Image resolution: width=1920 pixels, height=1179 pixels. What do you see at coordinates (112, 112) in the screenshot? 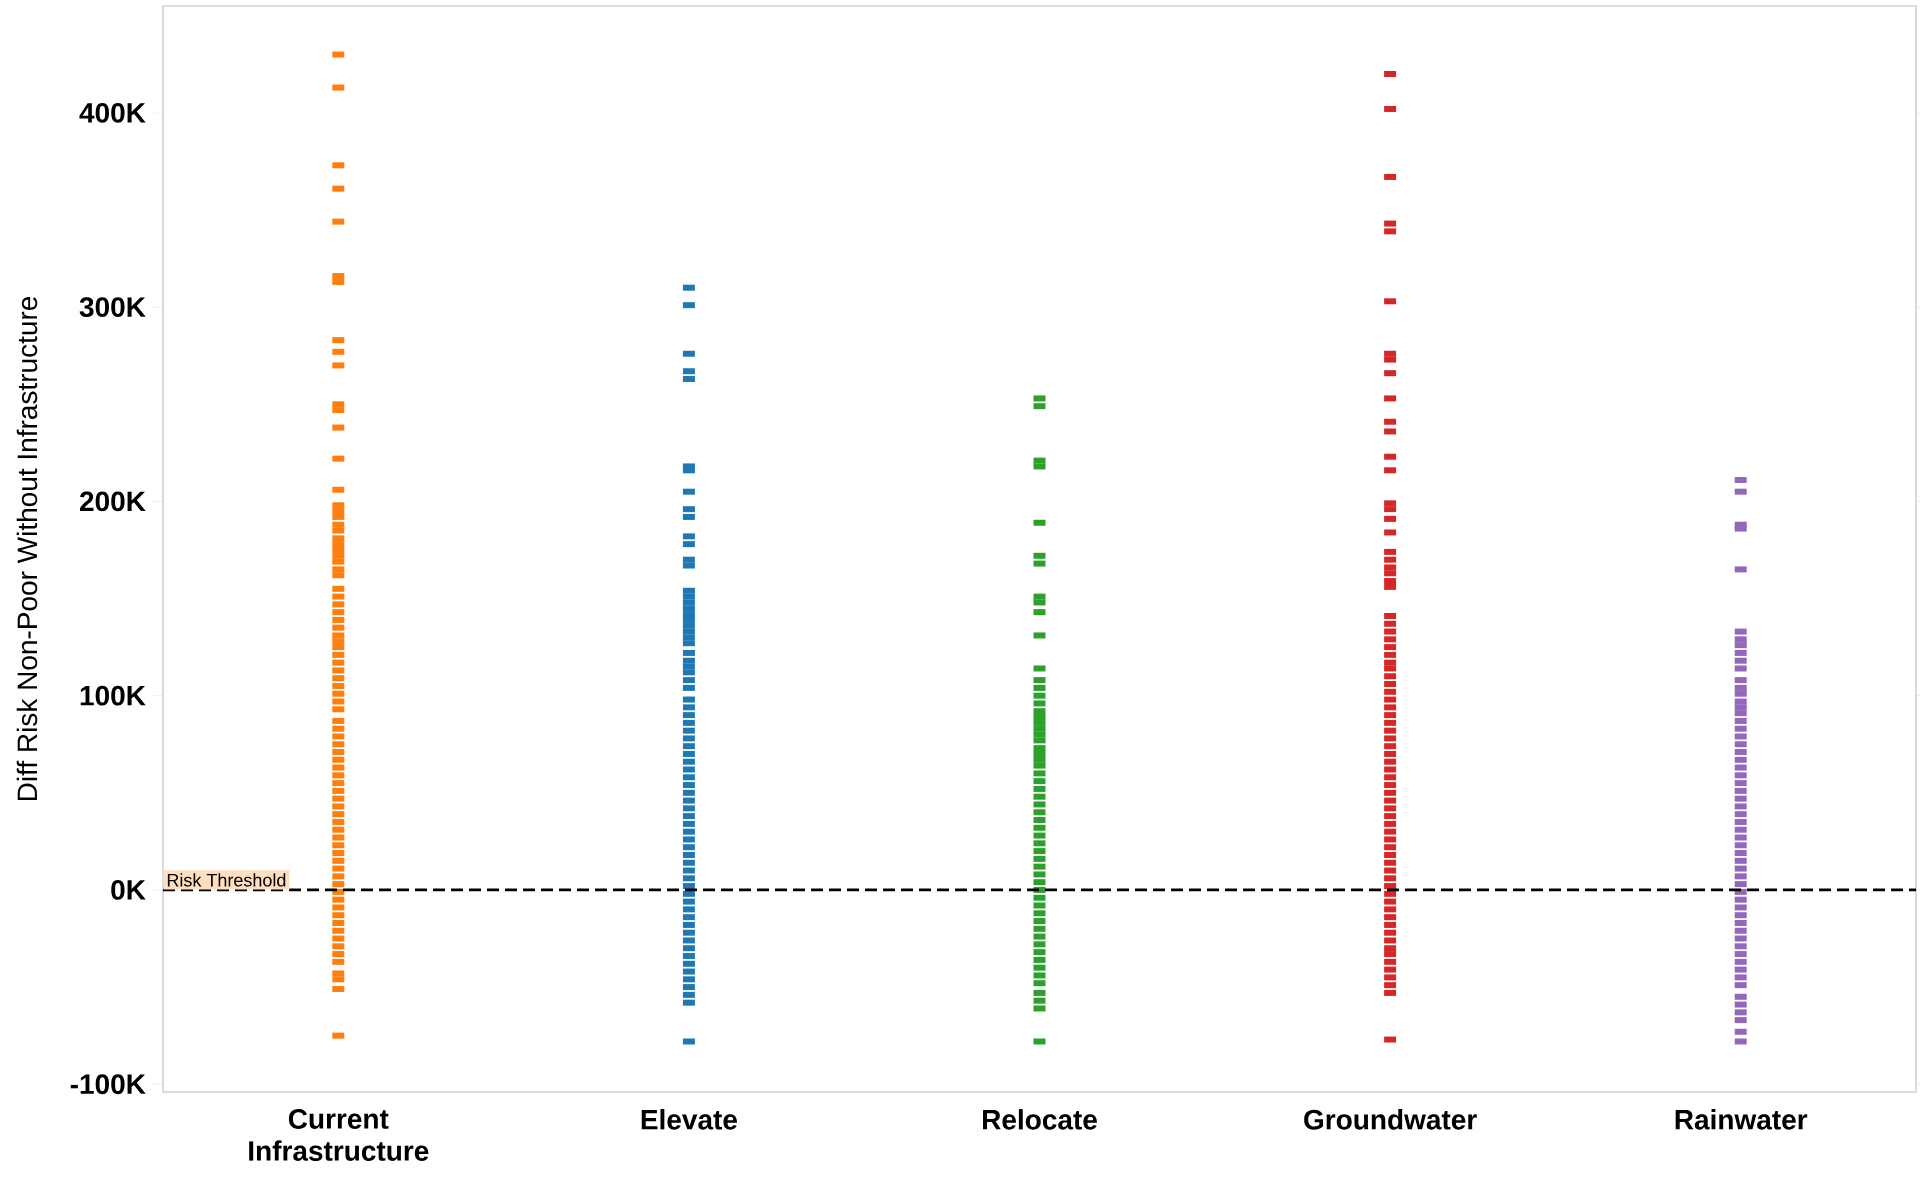
I see `y-tick-label: 400K` at bounding box center [112, 112].